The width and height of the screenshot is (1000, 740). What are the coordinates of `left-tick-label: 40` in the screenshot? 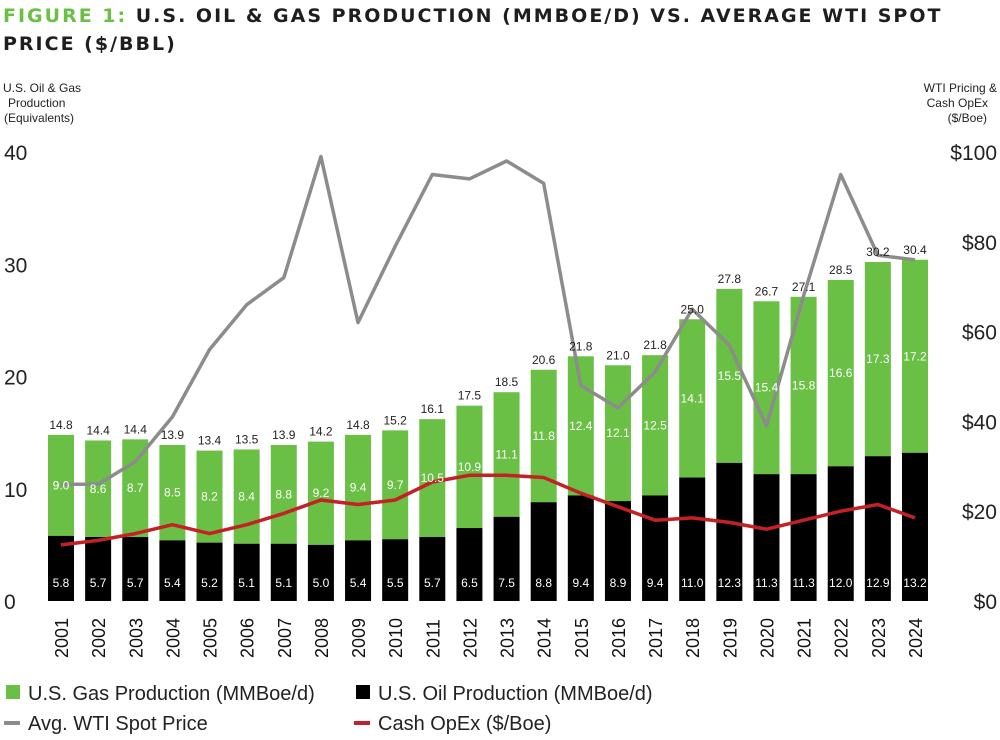 It's located at (15, 153).